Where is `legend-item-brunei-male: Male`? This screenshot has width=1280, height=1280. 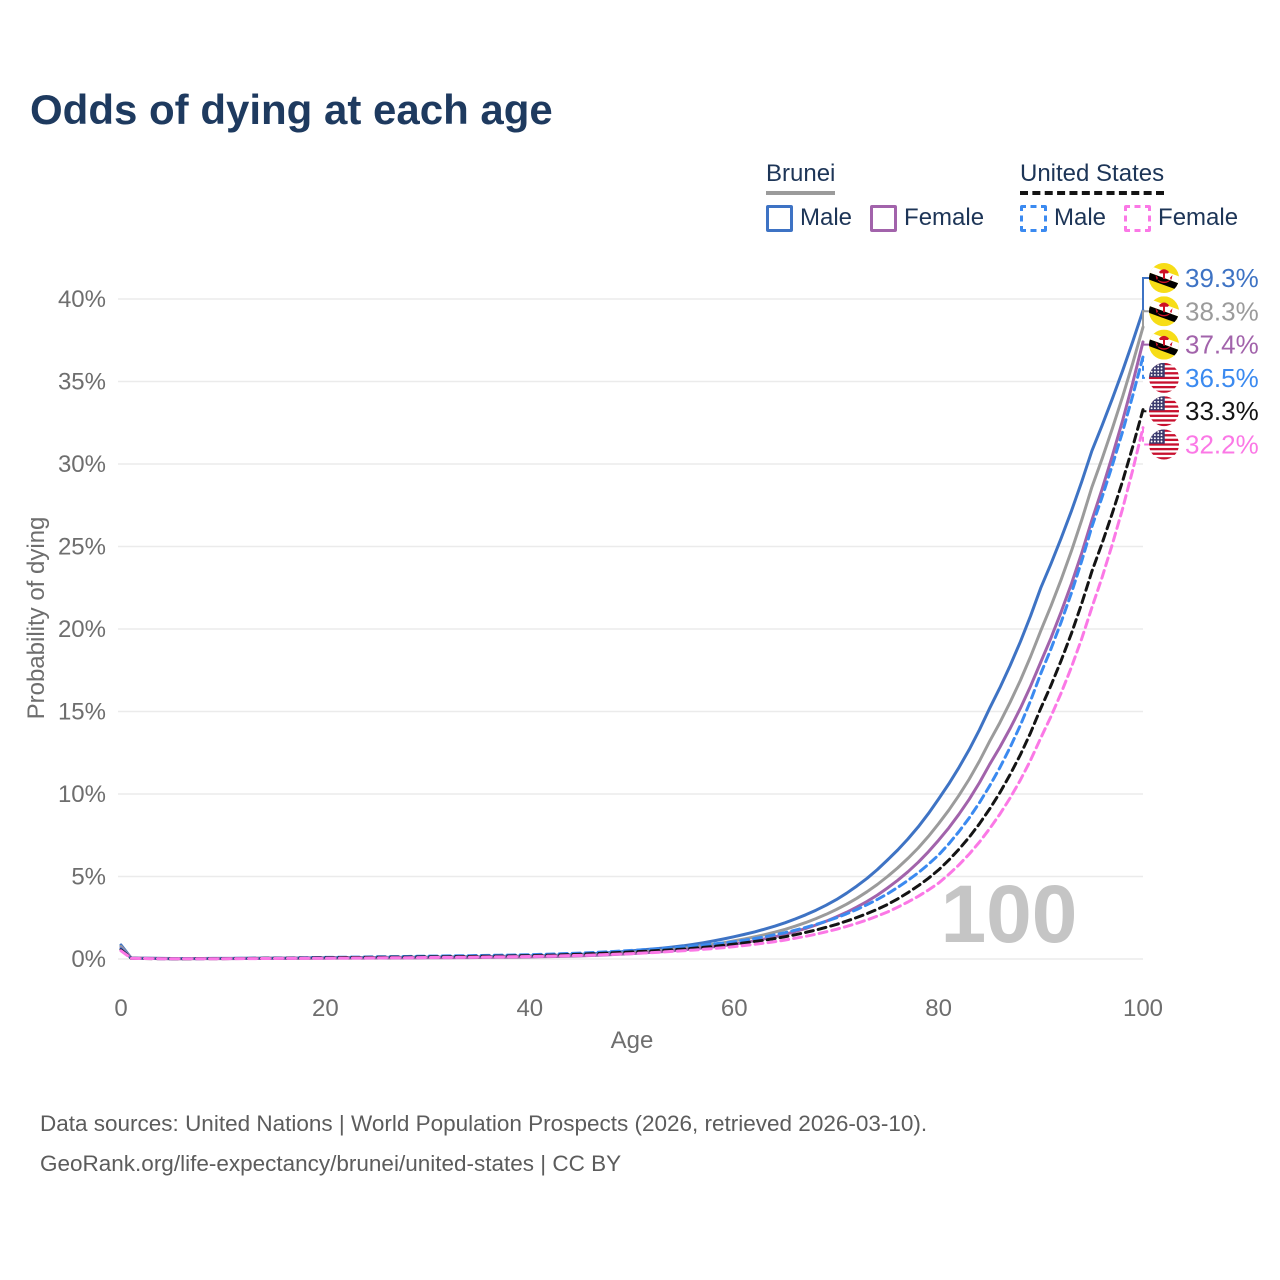
legend-item-brunei-male: Male is located at coordinates (809, 218).